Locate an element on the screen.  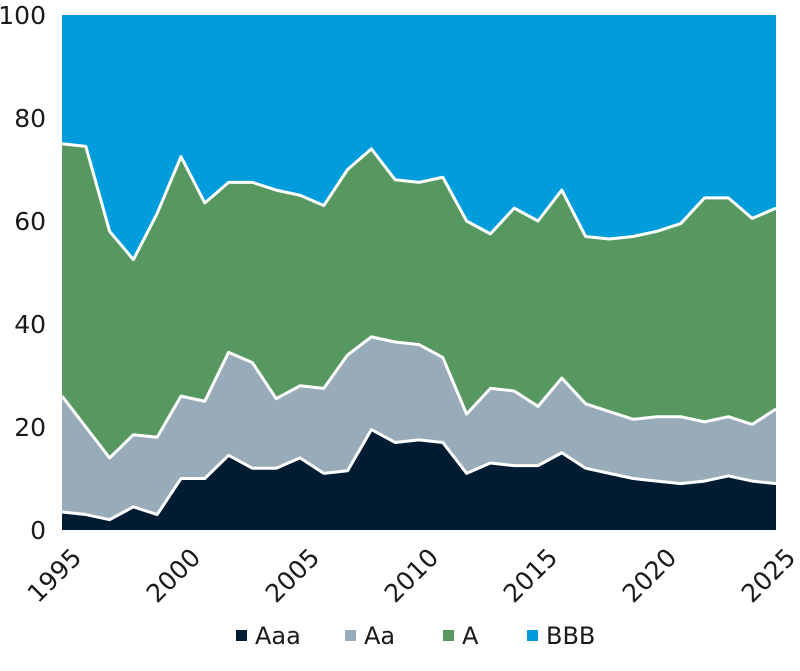
area-aaa is located at coordinates (419, 479).